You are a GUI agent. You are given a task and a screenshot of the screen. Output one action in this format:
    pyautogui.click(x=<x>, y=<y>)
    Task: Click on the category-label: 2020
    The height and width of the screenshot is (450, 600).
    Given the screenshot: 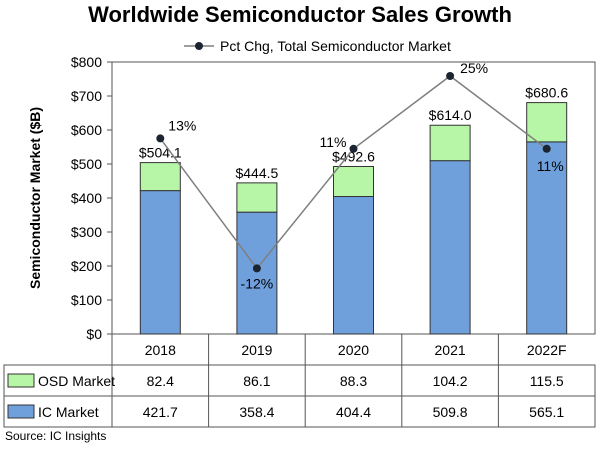 What is the action you would take?
    pyautogui.click(x=353, y=350)
    